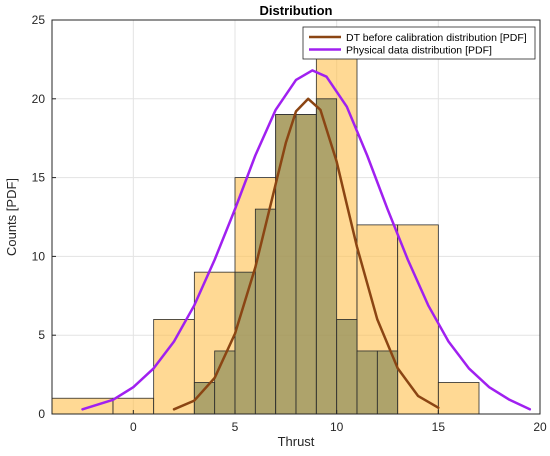 The image size is (550, 456). I want to click on y-tick-label: 10, so click(39, 256).